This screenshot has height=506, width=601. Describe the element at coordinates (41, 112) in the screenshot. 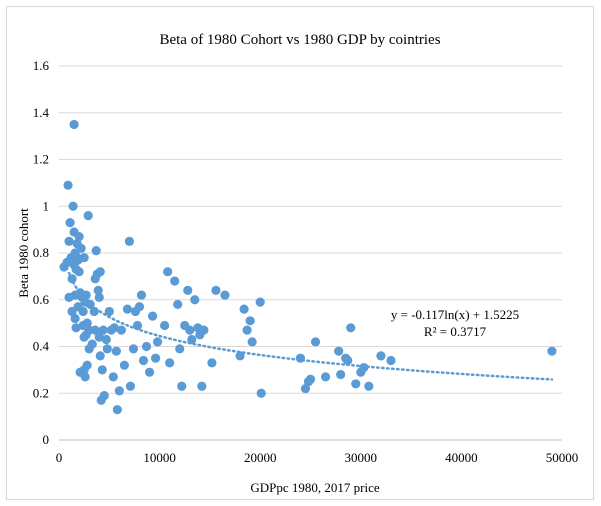

I see `y-tick-label: 1.4` at that location.